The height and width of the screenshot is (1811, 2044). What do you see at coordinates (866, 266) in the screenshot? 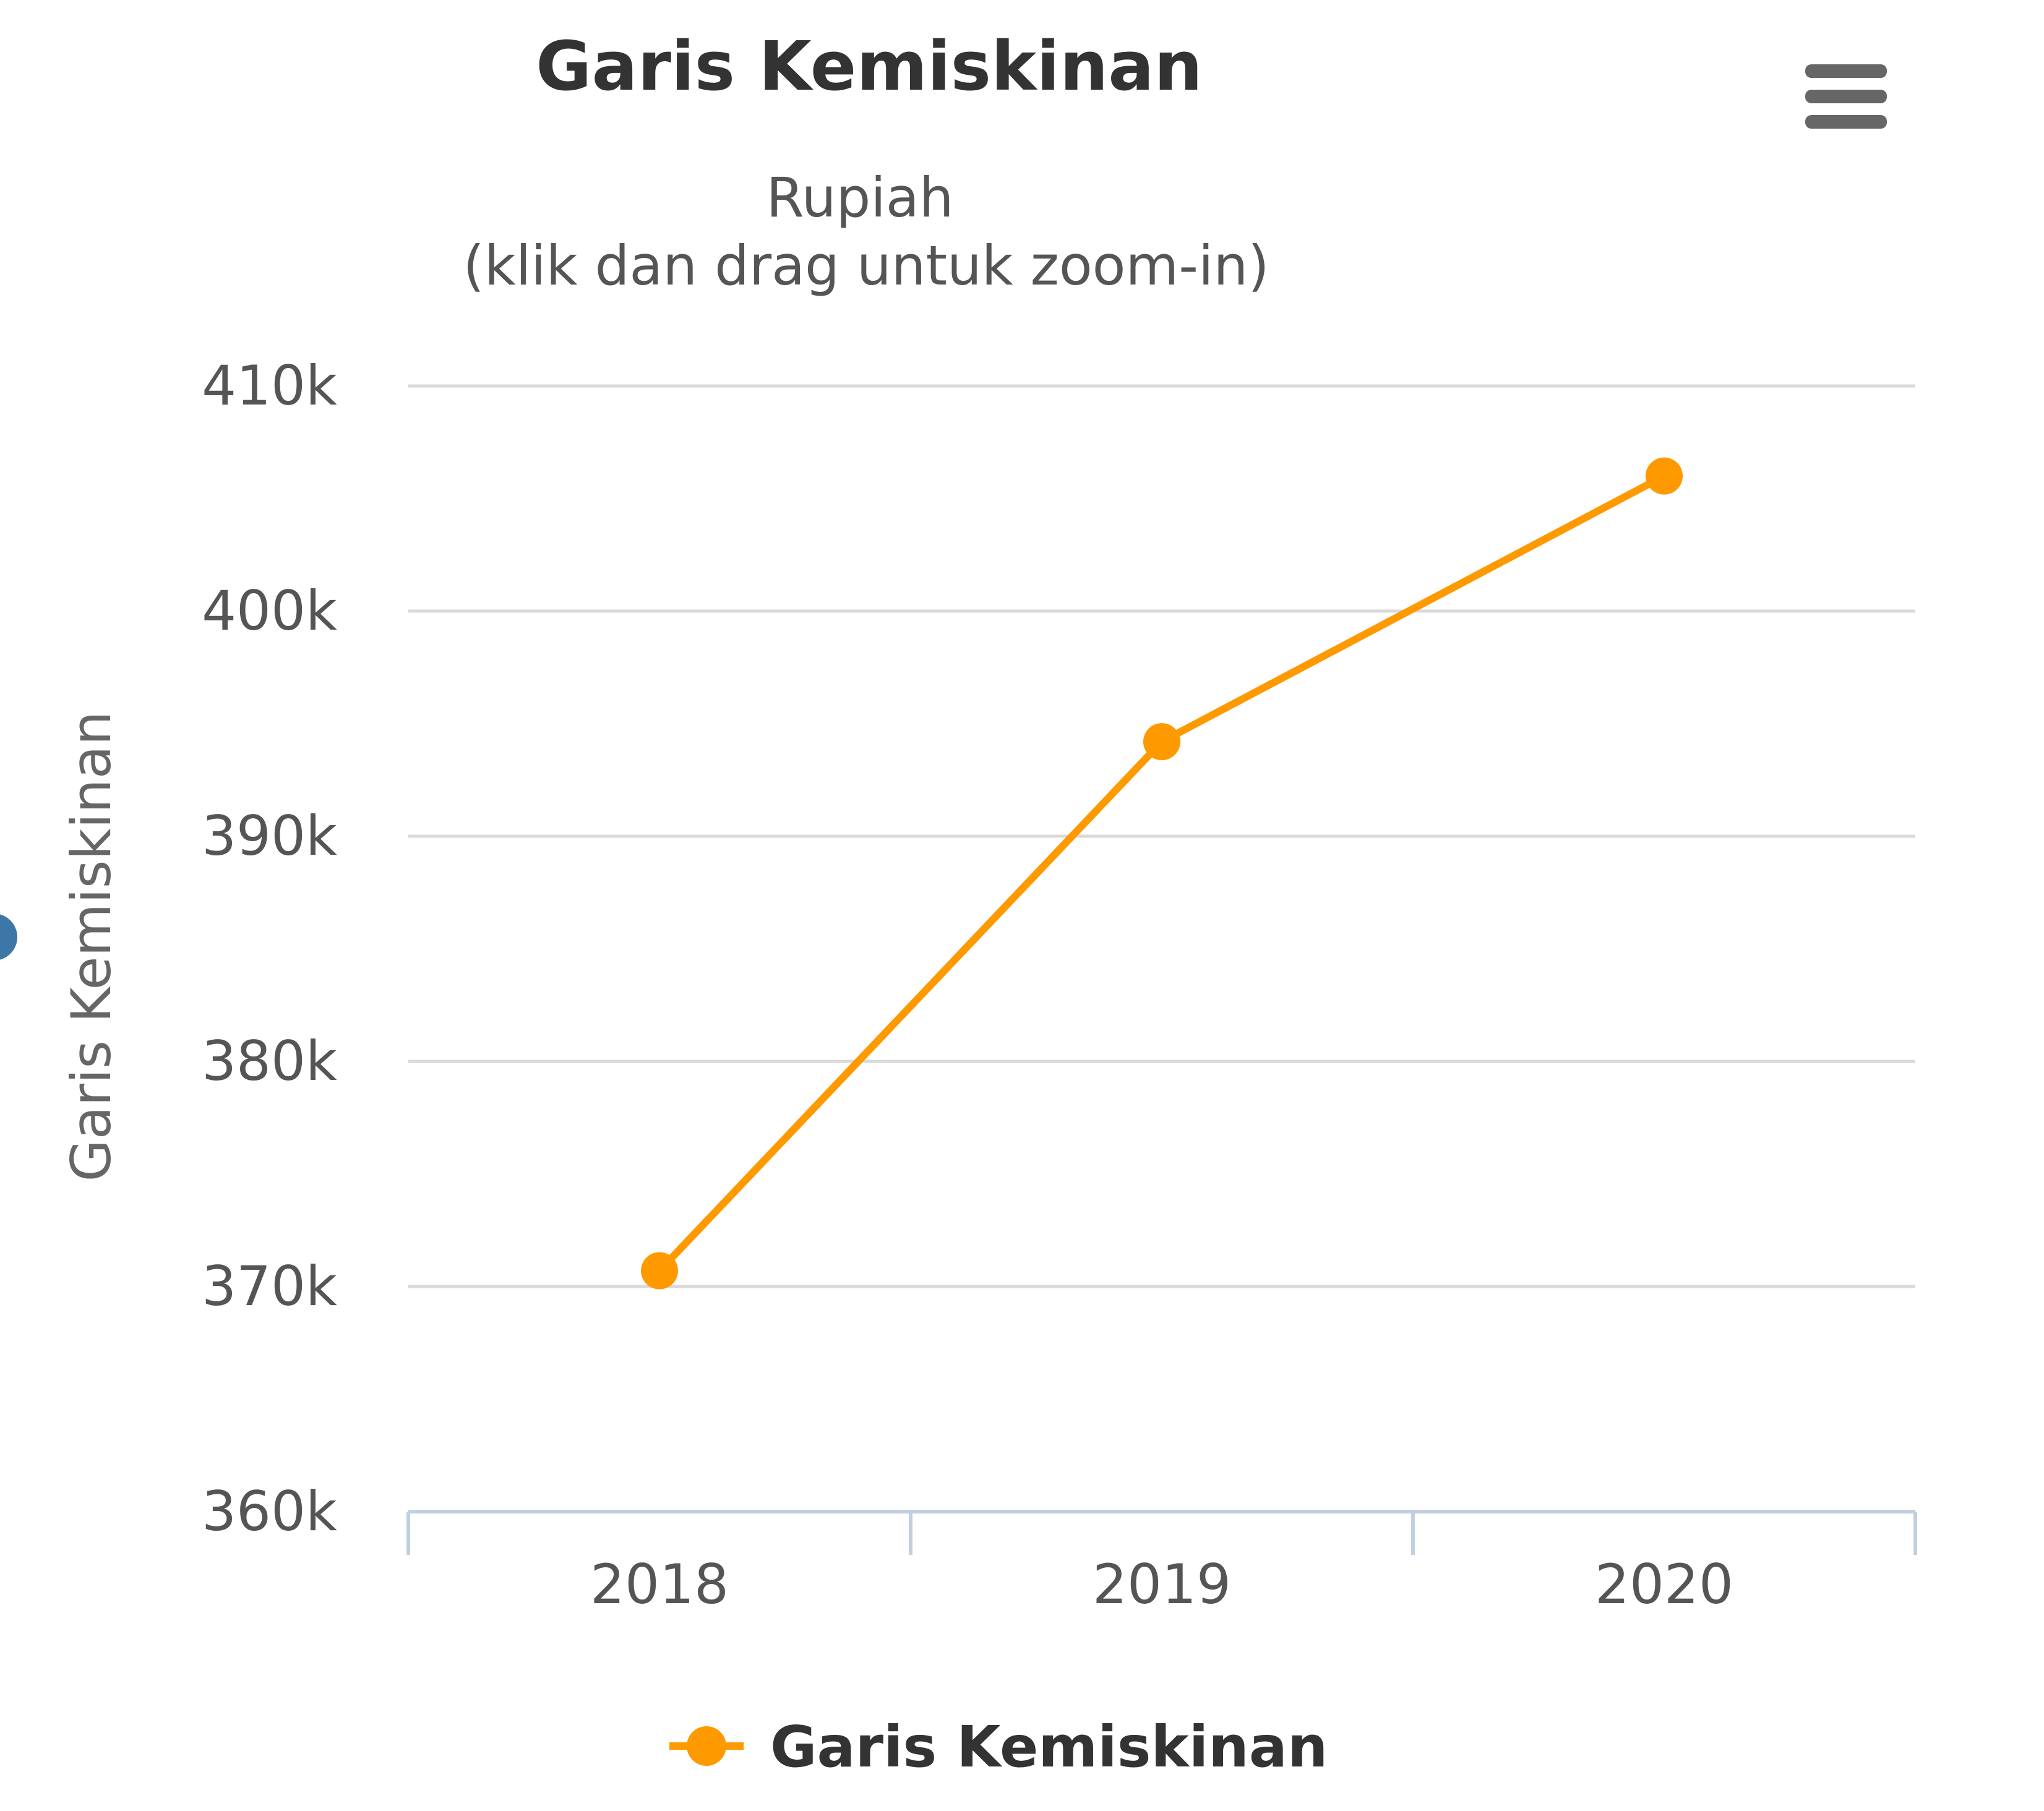
I see `chart-subtitle-line-2: (klik dan drag untuk zoom-in)` at bounding box center [866, 266].